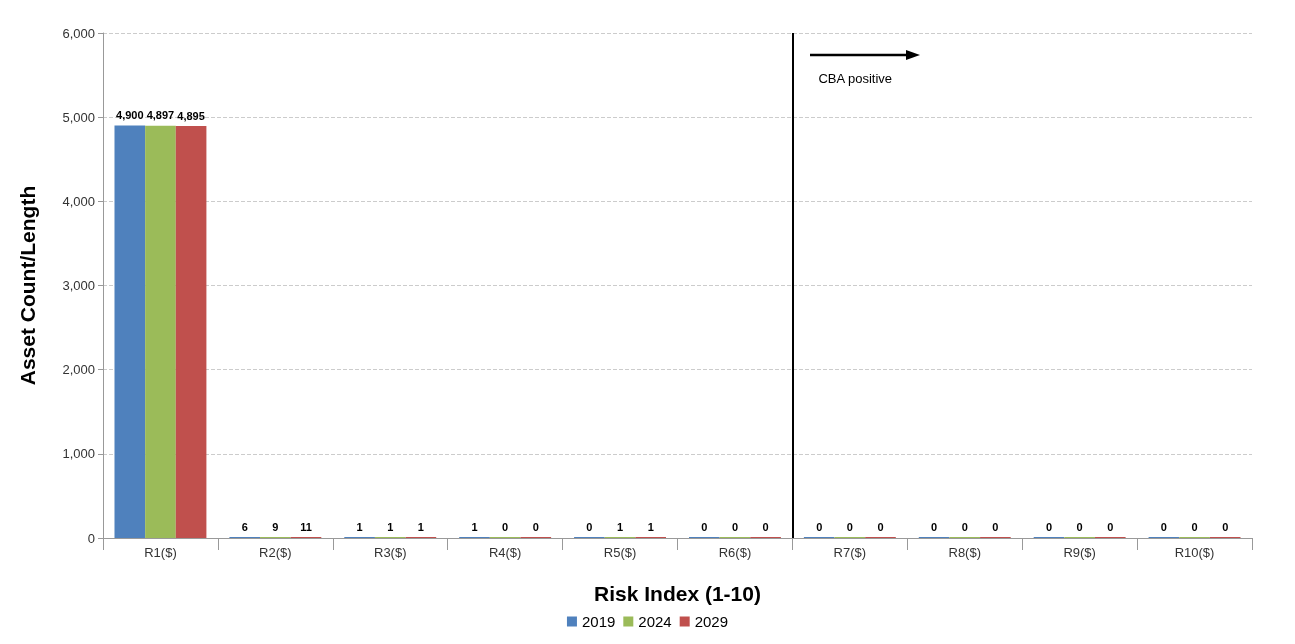 Image resolution: width=1295 pixels, height=644 pixels. Describe the element at coordinates (78, 454) in the screenshot. I see `y-tick-label: 1,000` at that location.